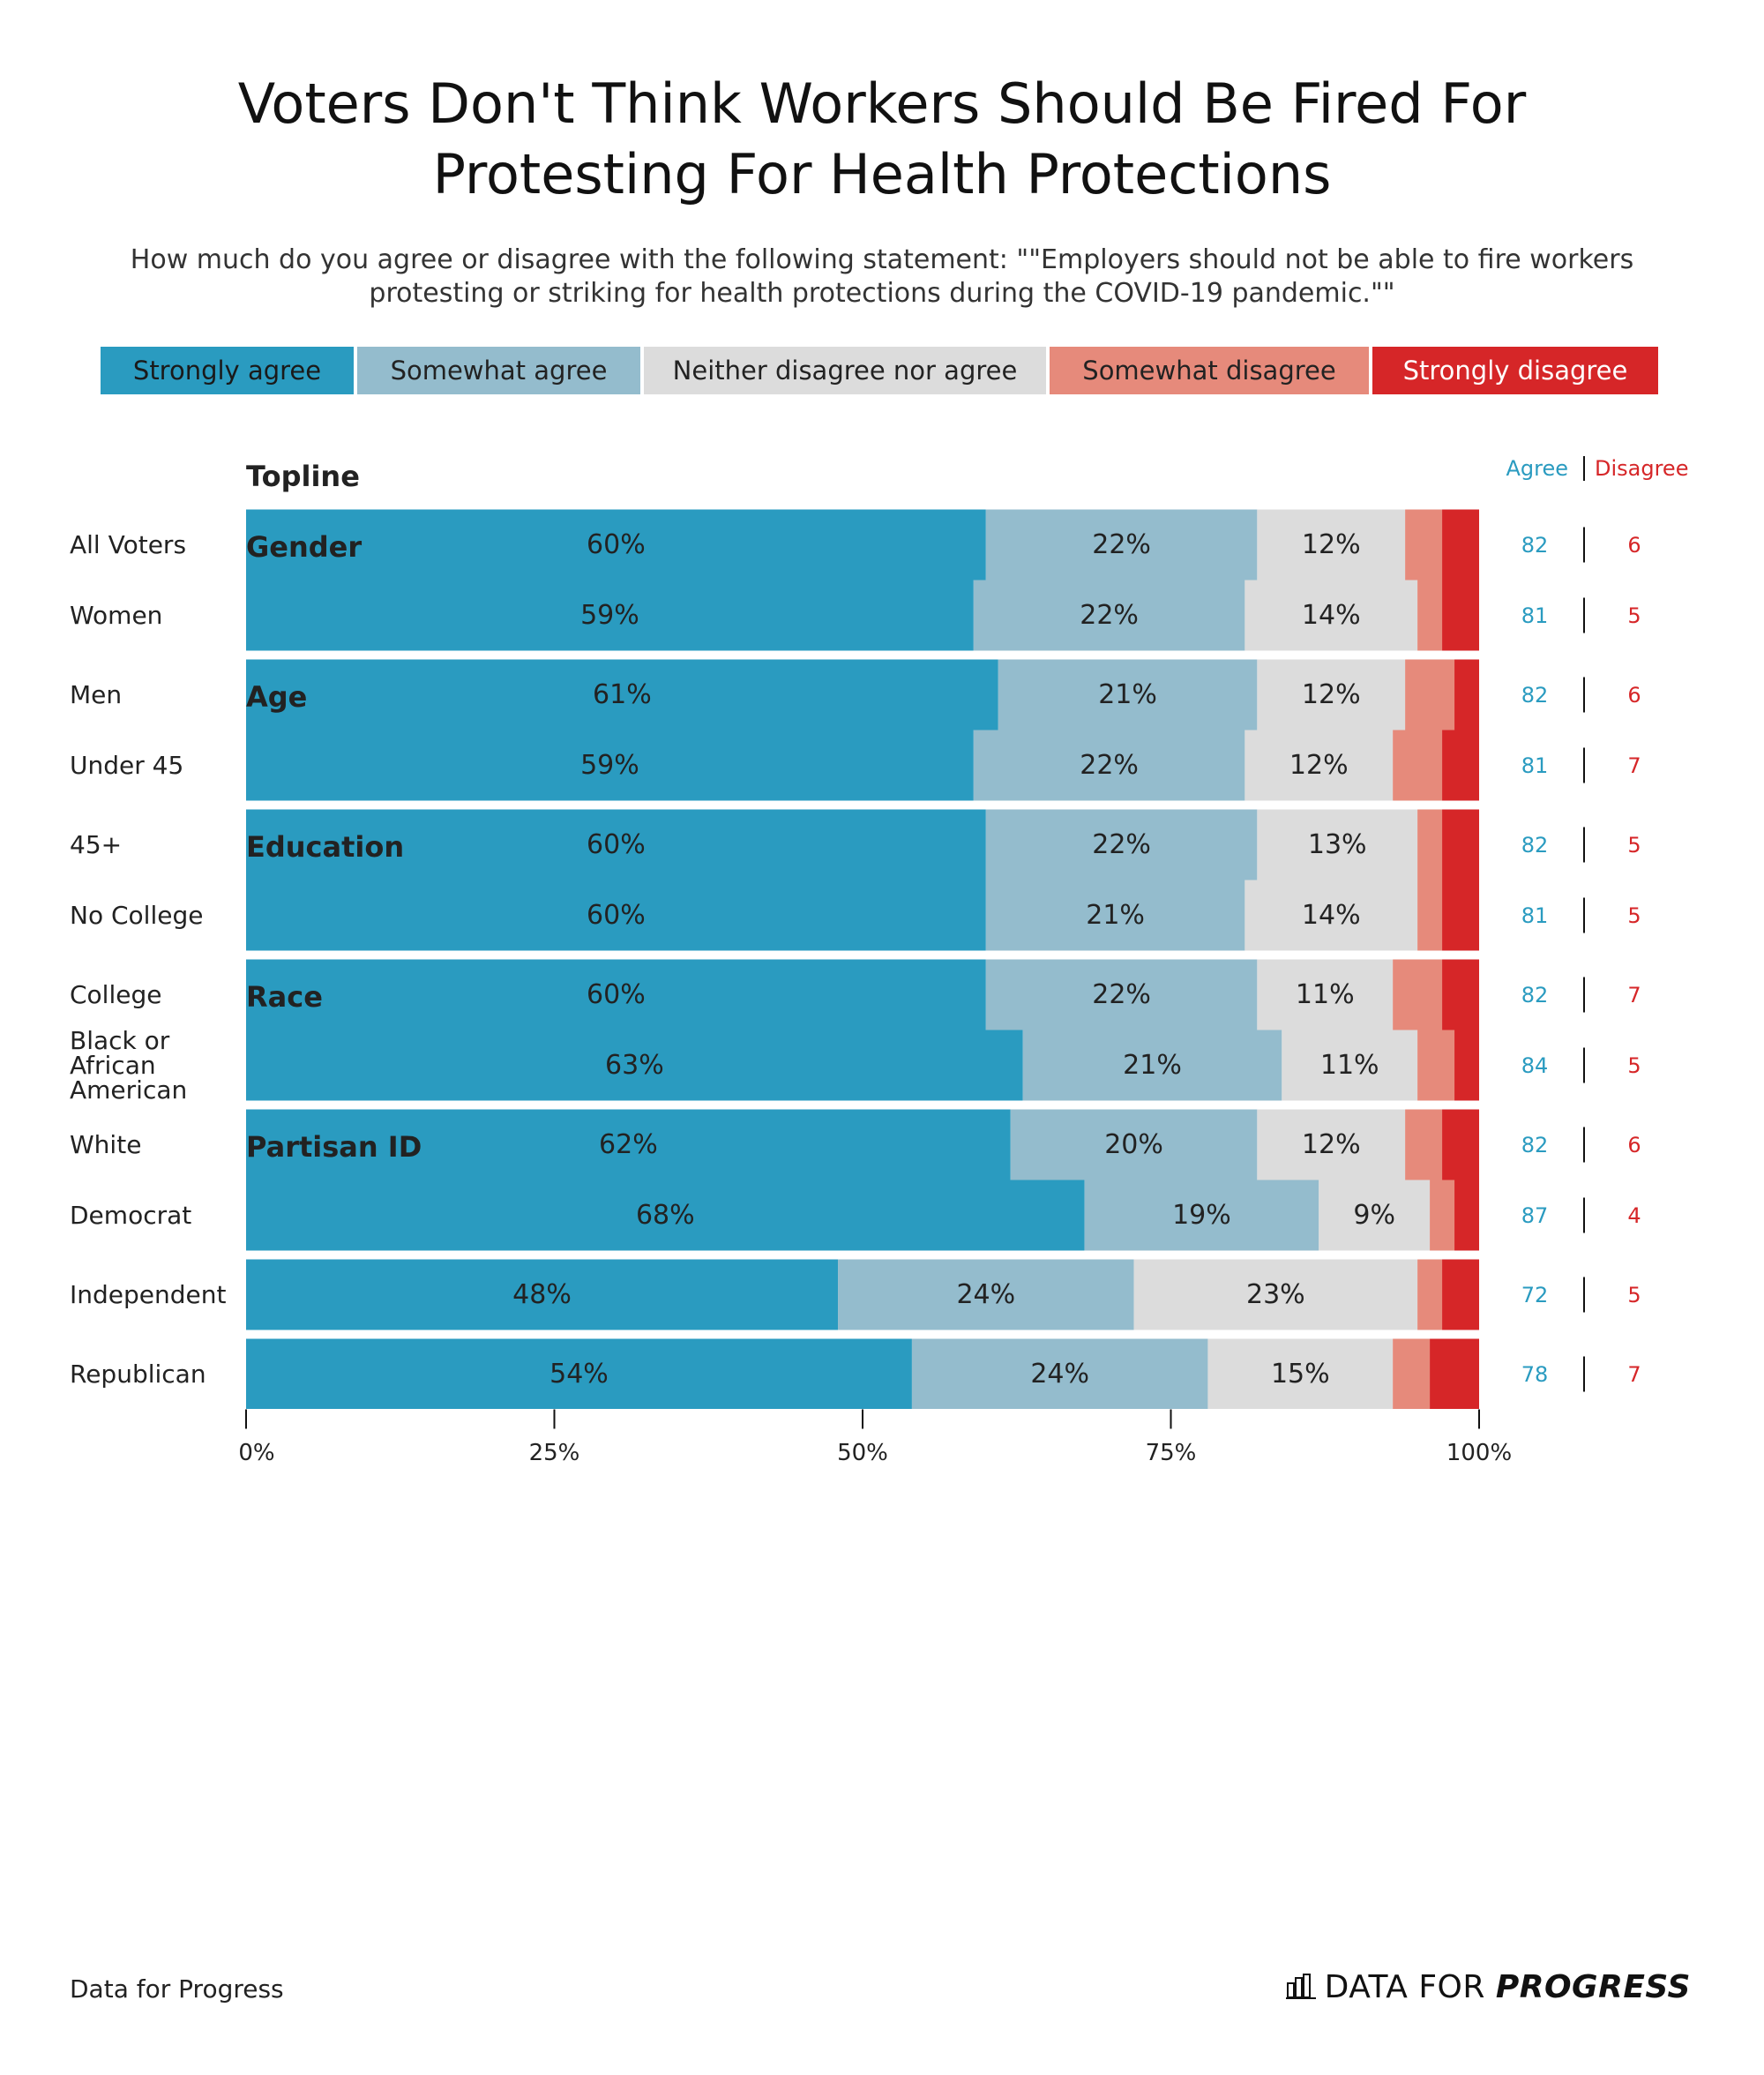  I want to click on group-heading: Partisan ID, so click(334, 1147).